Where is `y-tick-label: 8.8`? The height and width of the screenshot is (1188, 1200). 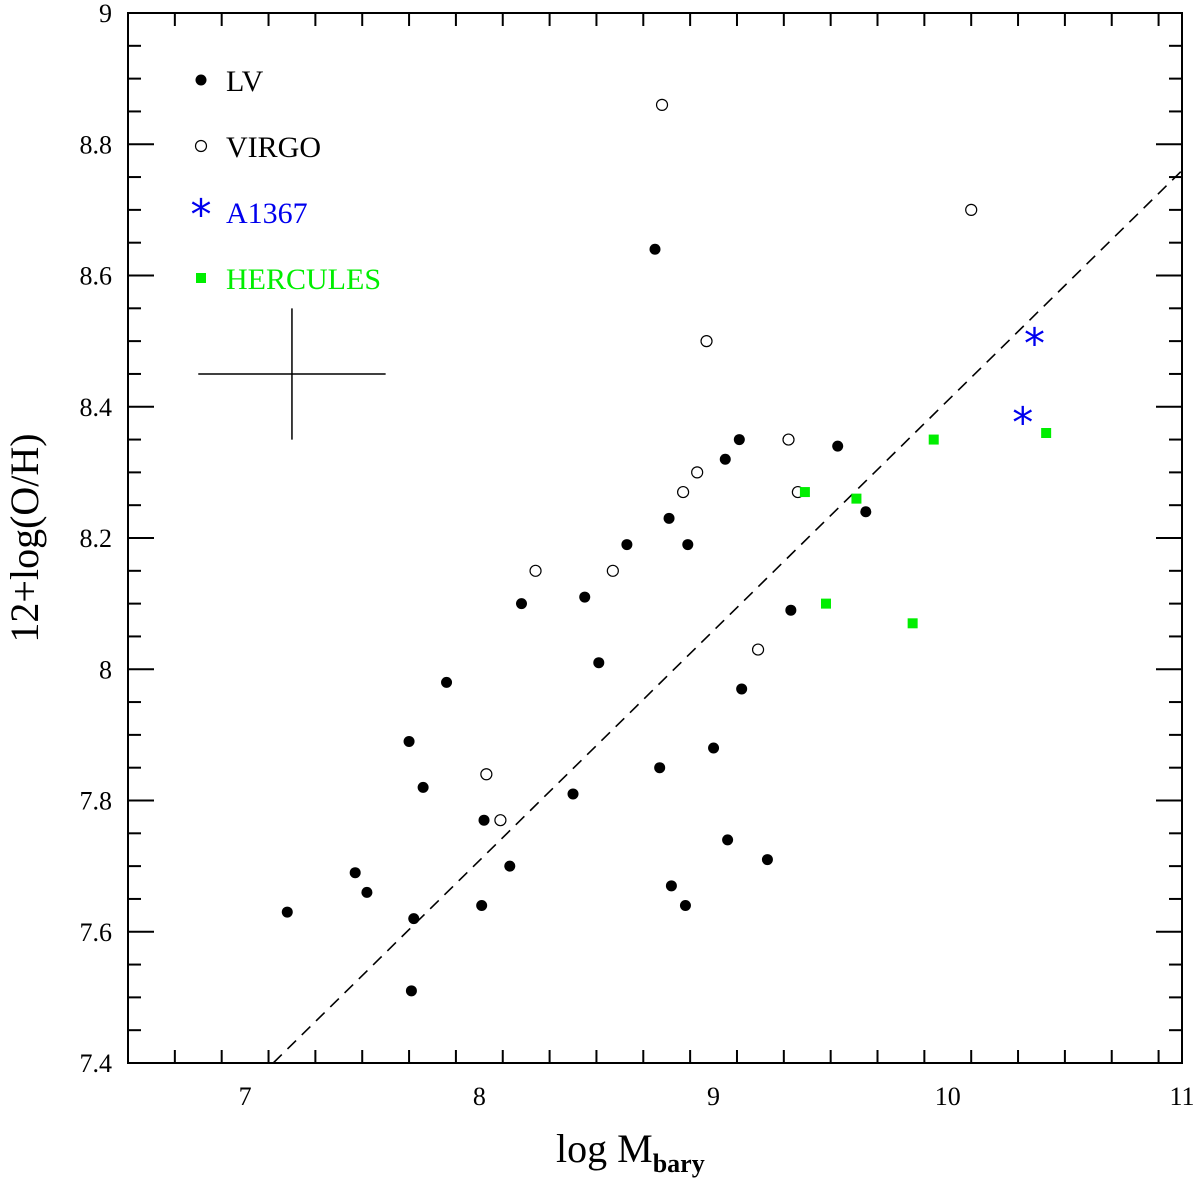
y-tick-label: 8.8 is located at coordinates (96, 144).